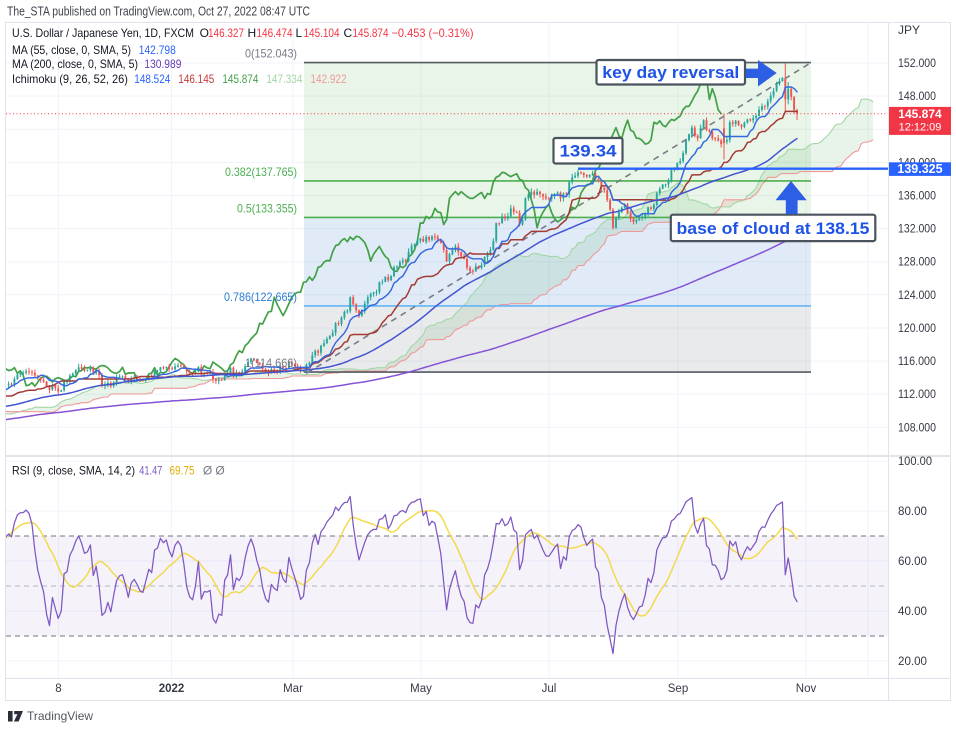 This screenshot has width=956, height=729. What do you see at coordinates (912, 661) in the screenshot?
I see `svg-text: 20.00` at bounding box center [912, 661].